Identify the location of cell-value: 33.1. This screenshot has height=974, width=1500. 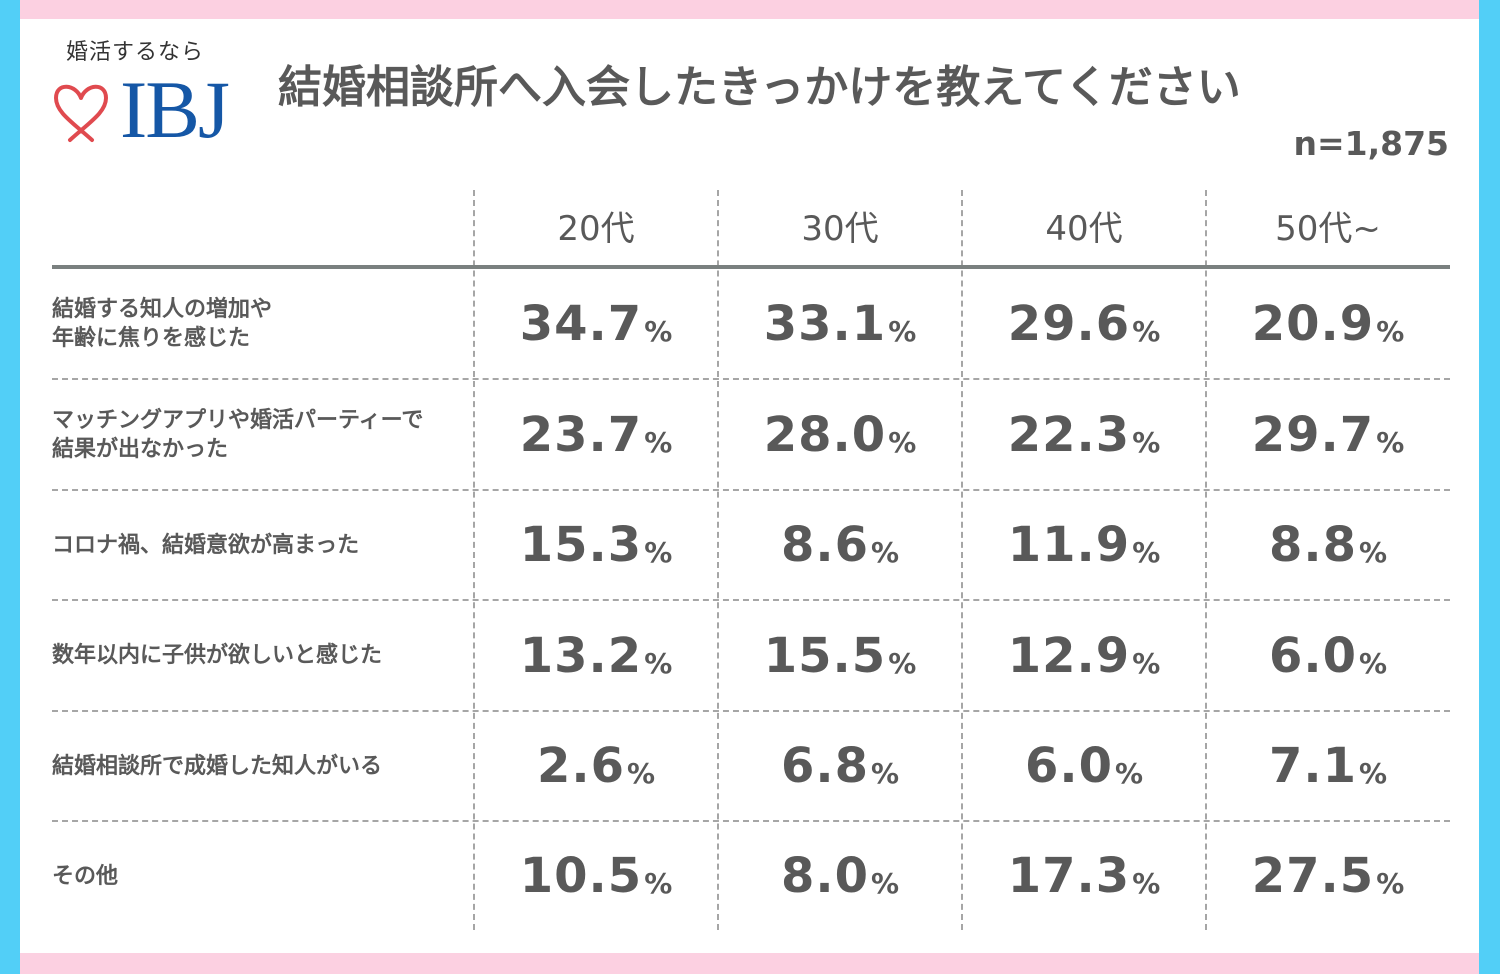
(825, 323).